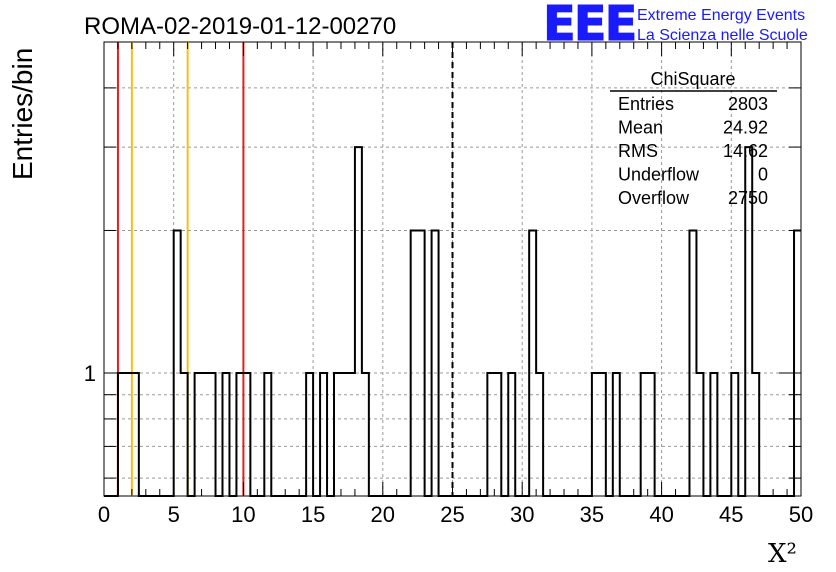  Describe the element at coordinates (721, 15) in the screenshot. I see `eee-logo-line1: Extreme Energy Events` at that location.